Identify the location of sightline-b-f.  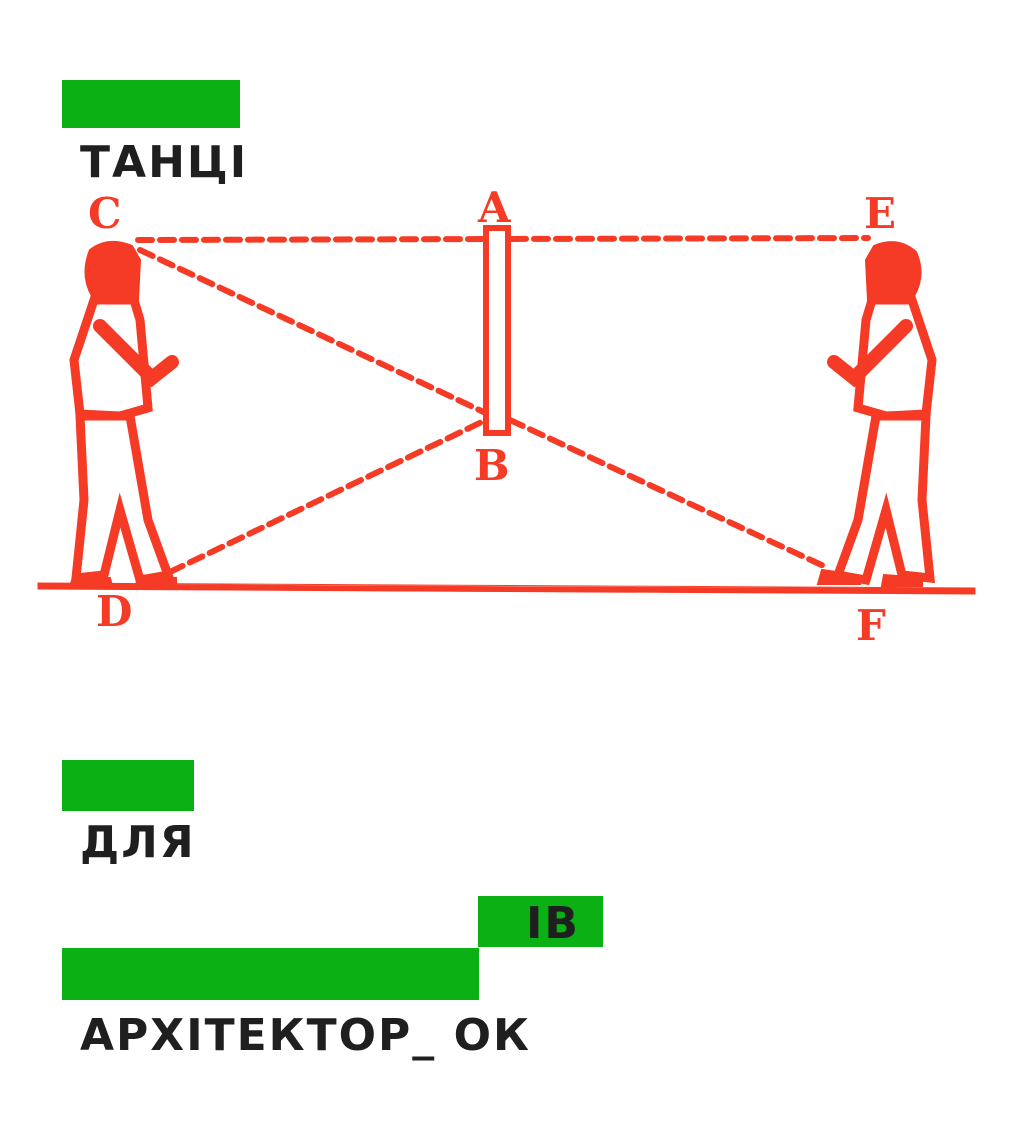
(669, 494).